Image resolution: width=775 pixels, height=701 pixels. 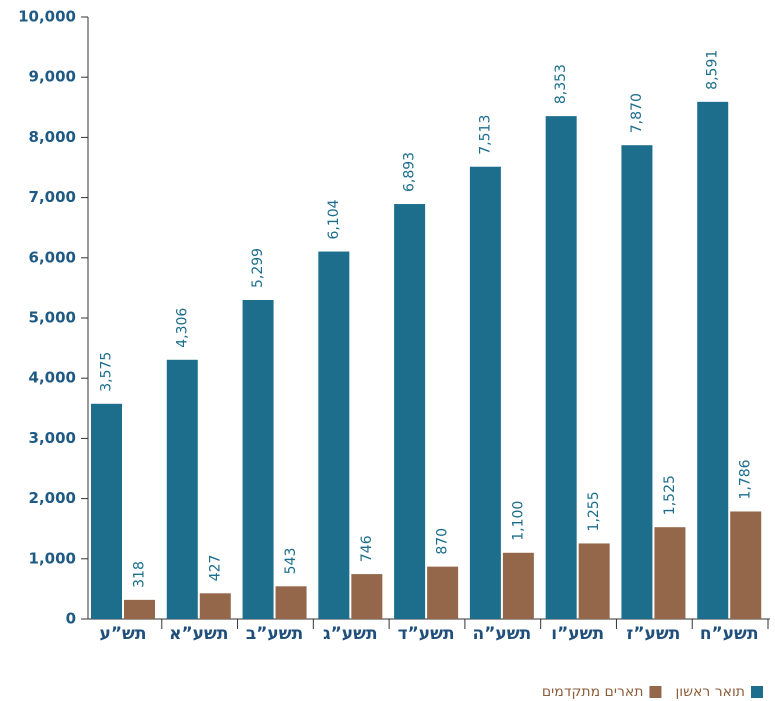 What do you see at coordinates (561, 84) in the screenshot?
I see `value-label: 8,353` at bounding box center [561, 84].